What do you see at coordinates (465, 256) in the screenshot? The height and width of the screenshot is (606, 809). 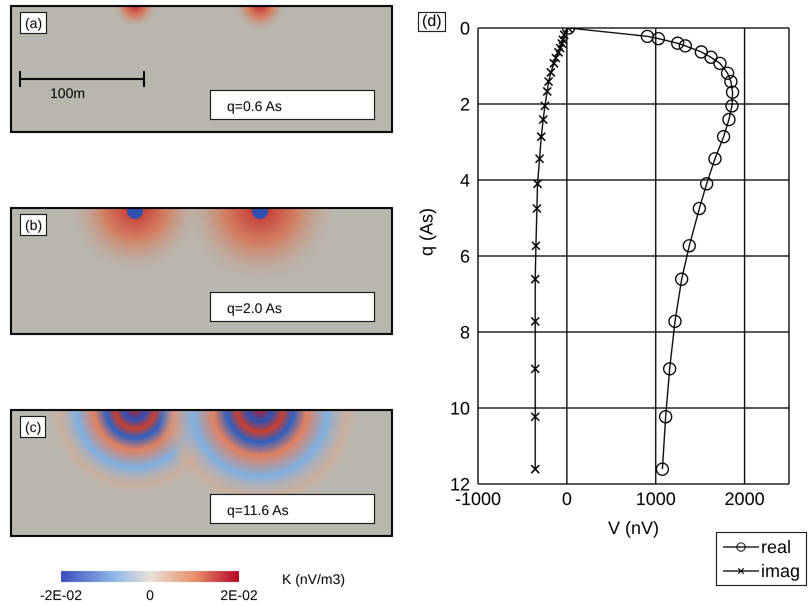 I see `y-tick-label: 6` at bounding box center [465, 256].